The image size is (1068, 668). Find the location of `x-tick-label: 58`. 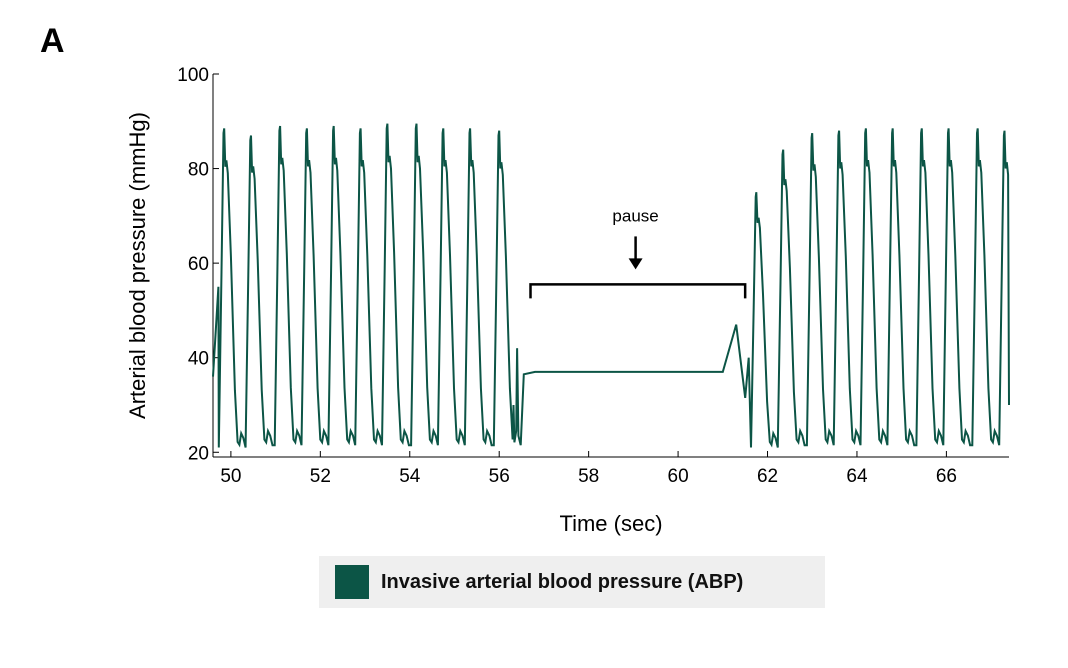

x-tick-label: 58 is located at coordinates (588, 476).